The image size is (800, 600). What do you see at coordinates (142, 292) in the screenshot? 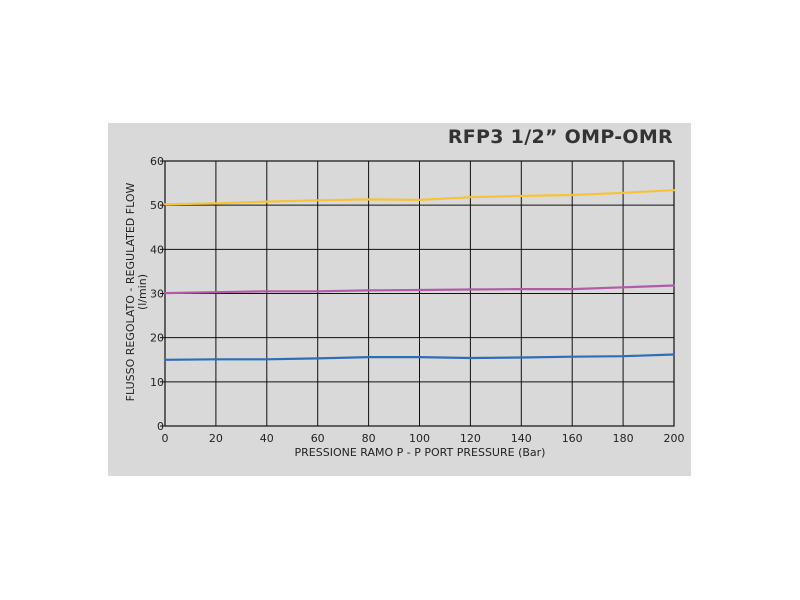
I see `y-axis-unit: (l/min)` at bounding box center [142, 292].